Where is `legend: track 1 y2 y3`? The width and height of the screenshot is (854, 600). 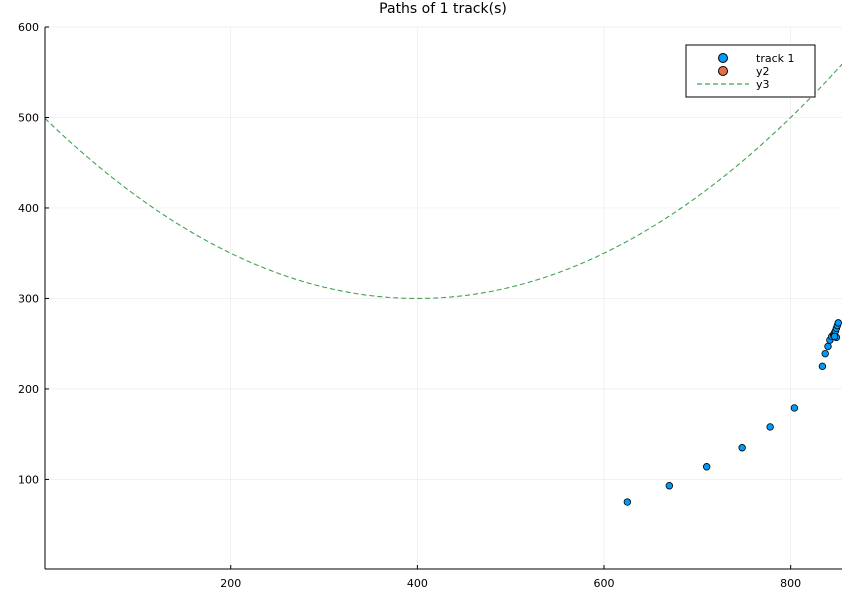
legend: track 1 y2 y3 is located at coordinates (750, 71).